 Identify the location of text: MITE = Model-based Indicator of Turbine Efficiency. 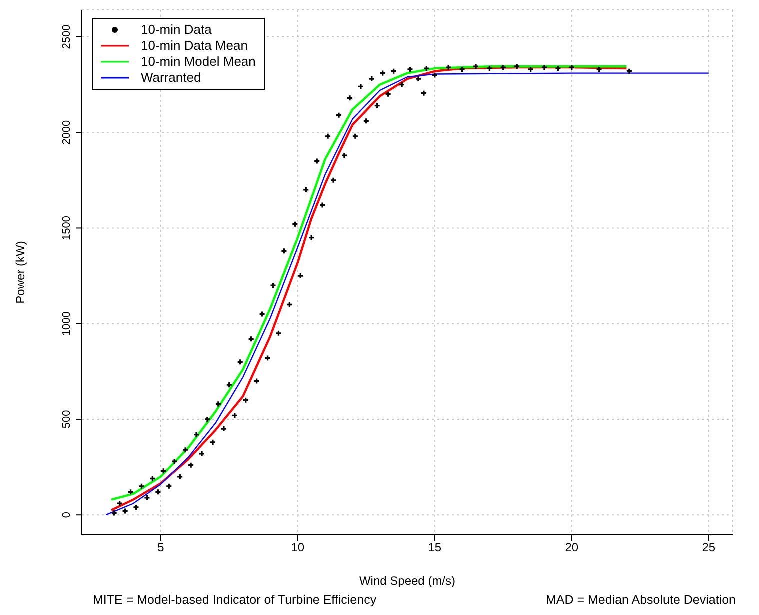
(235, 600).